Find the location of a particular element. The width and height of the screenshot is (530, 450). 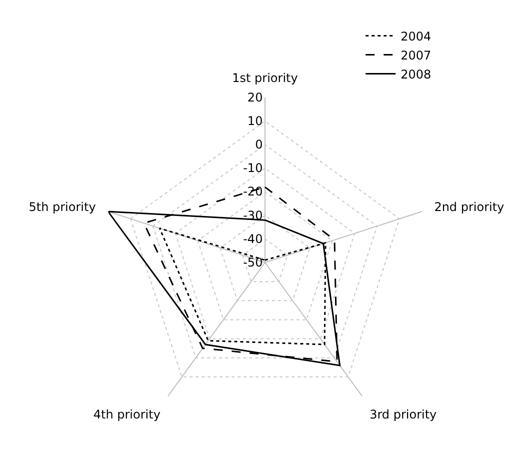

spoke-label: 4th priority is located at coordinates (126, 415).